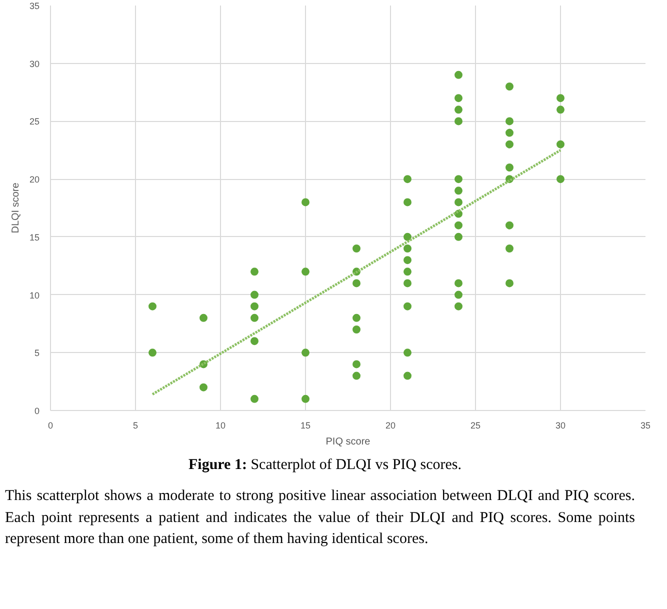 The image size is (667, 609). What do you see at coordinates (320, 518) in the screenshot?
I see `text: This scatterplot shows a moderate to strong positive linear association between DLQI and PIQ scores. Each point represents a patient and indicates the value of their DLQI and PIQ scores. Some points represent more than one patient, some of them having identical scores.` at bounding box center [320, 518].